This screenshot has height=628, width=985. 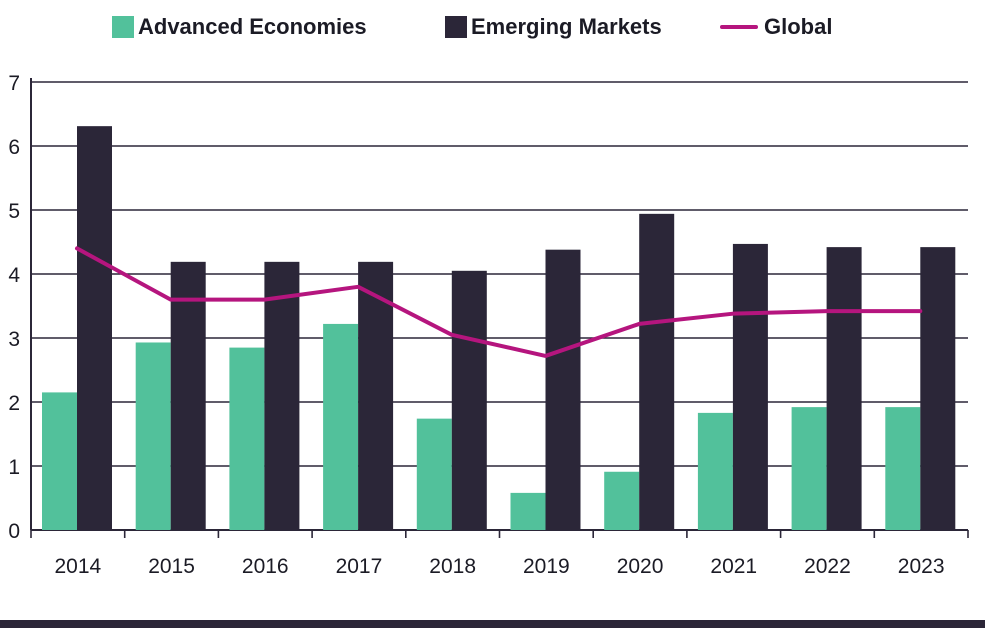 What do you see at coordinates (456, 27) in the screenshot?
I see `legend-swatch-emerging-markets` at bounding box center [456, 27].